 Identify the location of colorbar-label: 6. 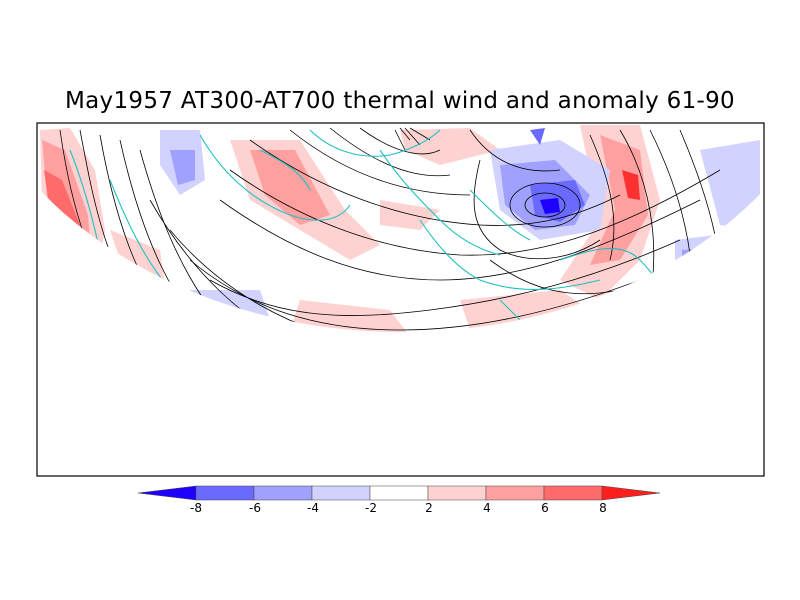
(545, 508).